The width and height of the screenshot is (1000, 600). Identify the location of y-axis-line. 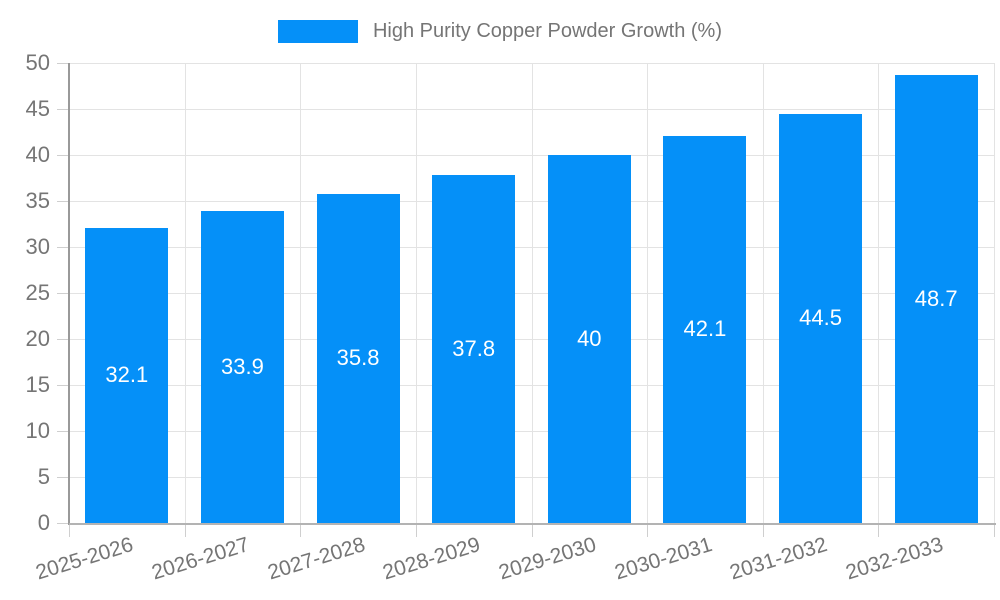
(69, 294).